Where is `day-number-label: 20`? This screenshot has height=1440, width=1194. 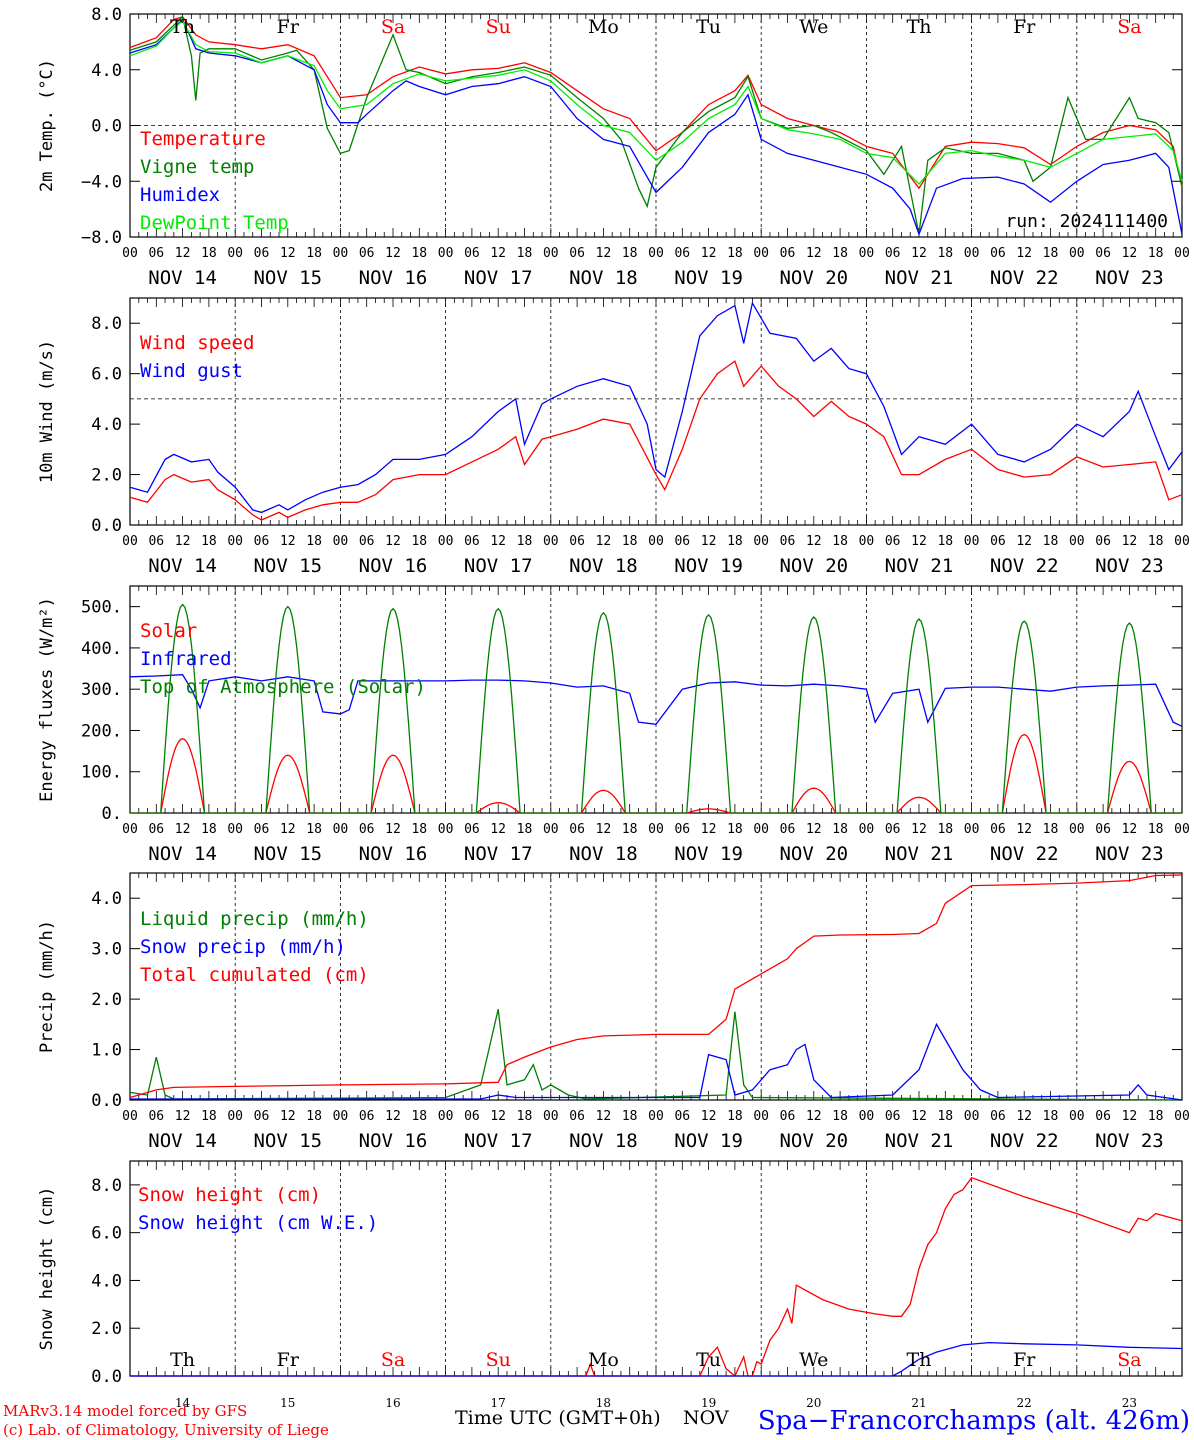
day-number-label: 20 is located at coordinates (813, 1403).